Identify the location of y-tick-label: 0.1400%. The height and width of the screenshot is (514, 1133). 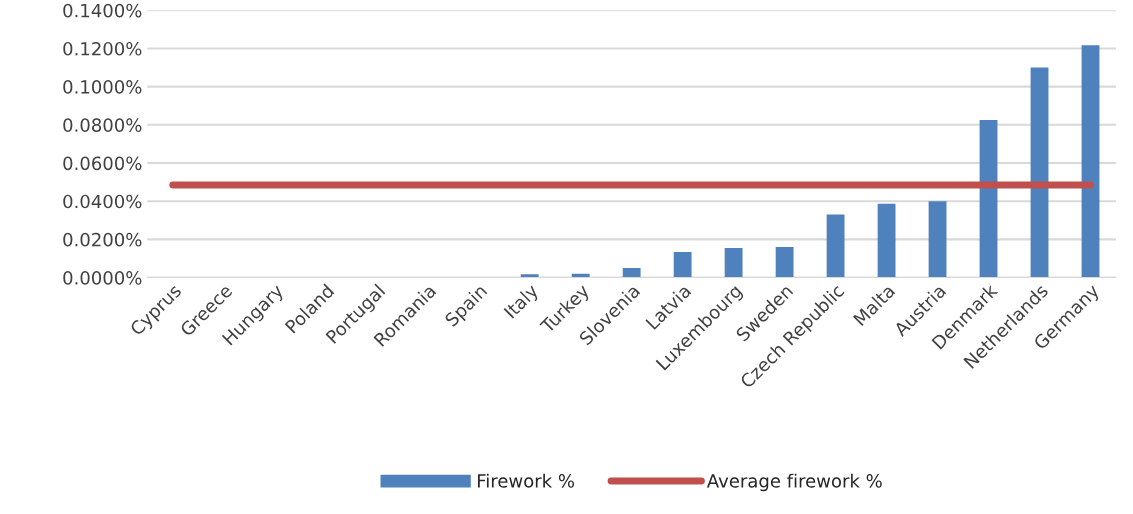
(102, 10).